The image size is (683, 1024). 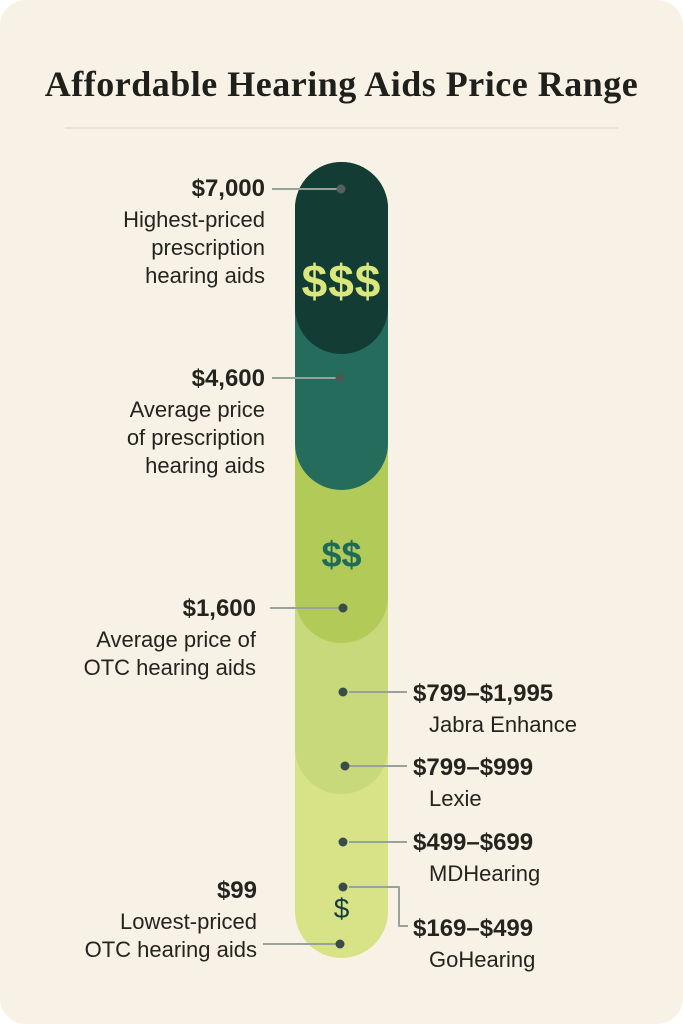 I want to click on price-value: $7,000, so click(x=228, y=188).